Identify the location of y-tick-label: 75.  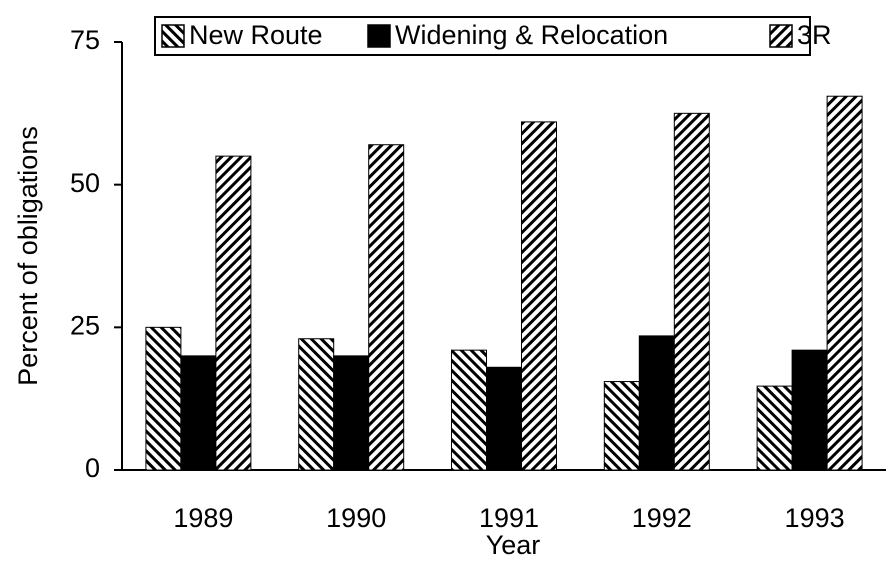
(85, 40).